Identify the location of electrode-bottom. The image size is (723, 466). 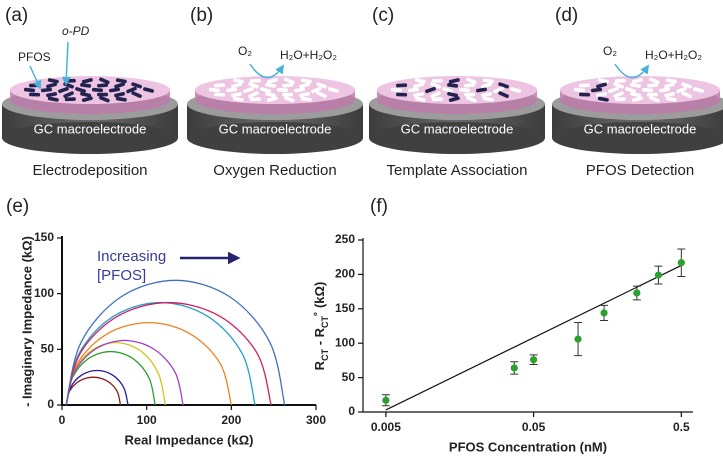
(637, 138).